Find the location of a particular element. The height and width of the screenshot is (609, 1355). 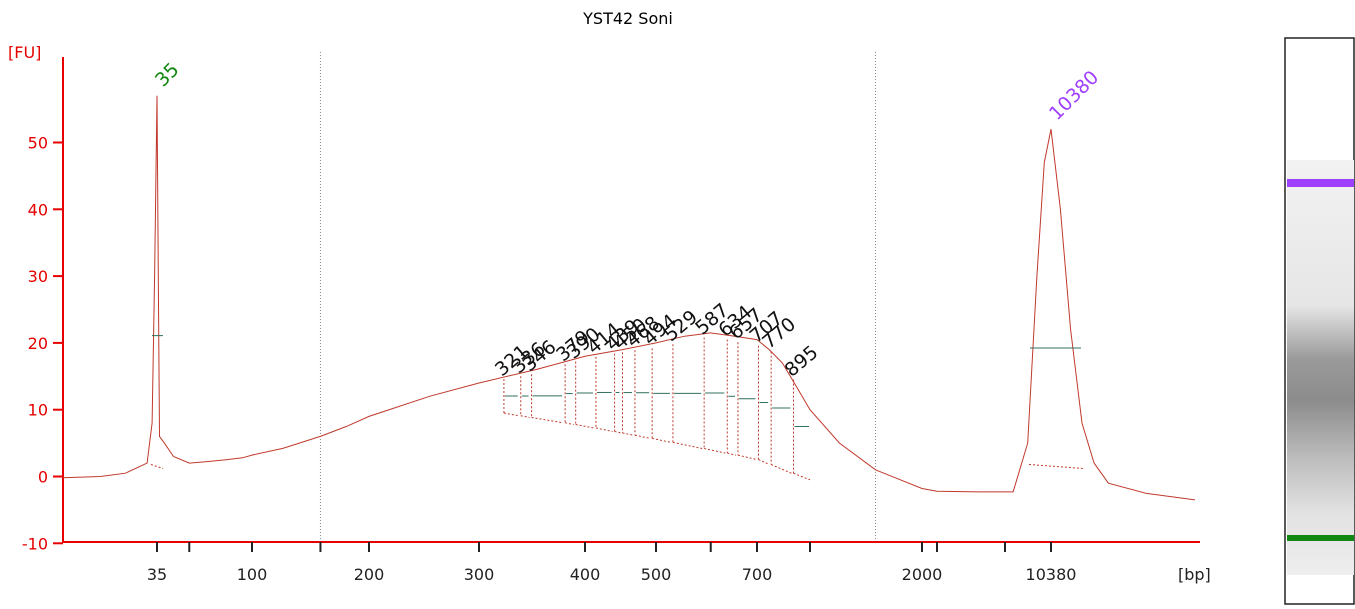

y-tick-label: 30 is located at coordinates (38, 276).